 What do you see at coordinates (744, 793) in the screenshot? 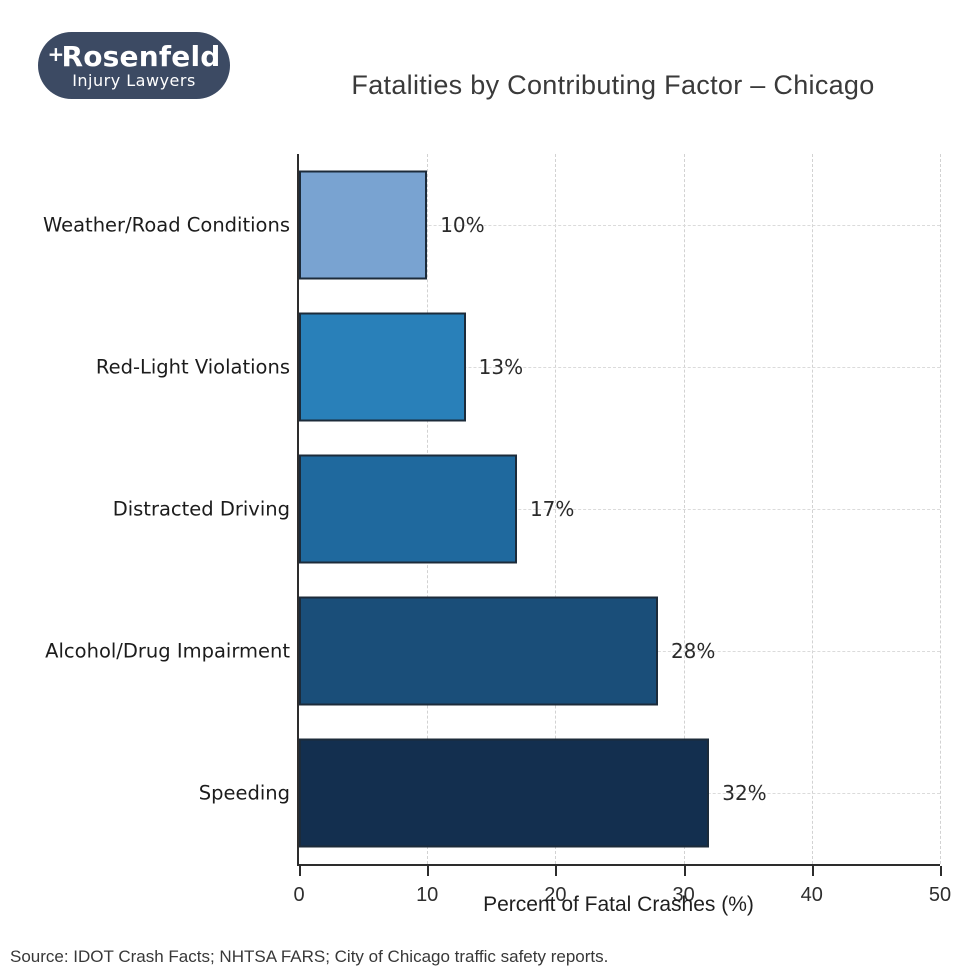
I see `value-label-speeding: 32%` at bounding box center [744, 793].